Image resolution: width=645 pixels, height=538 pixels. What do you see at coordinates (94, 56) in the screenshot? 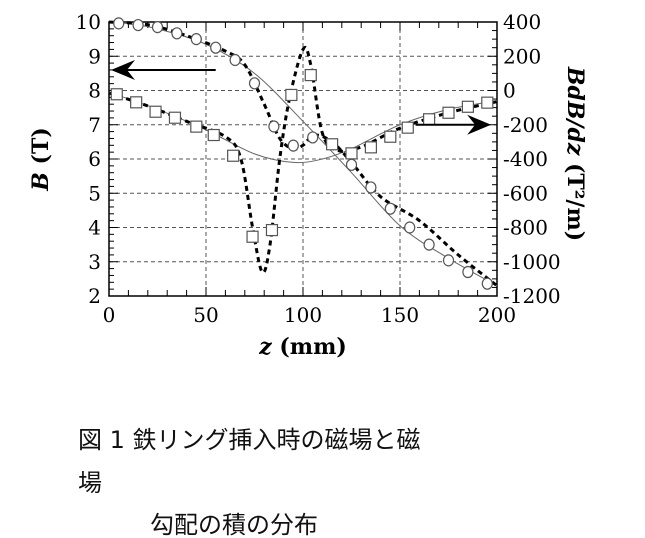
I see `y-tick-label: 9` at bounding box center [94, 56].